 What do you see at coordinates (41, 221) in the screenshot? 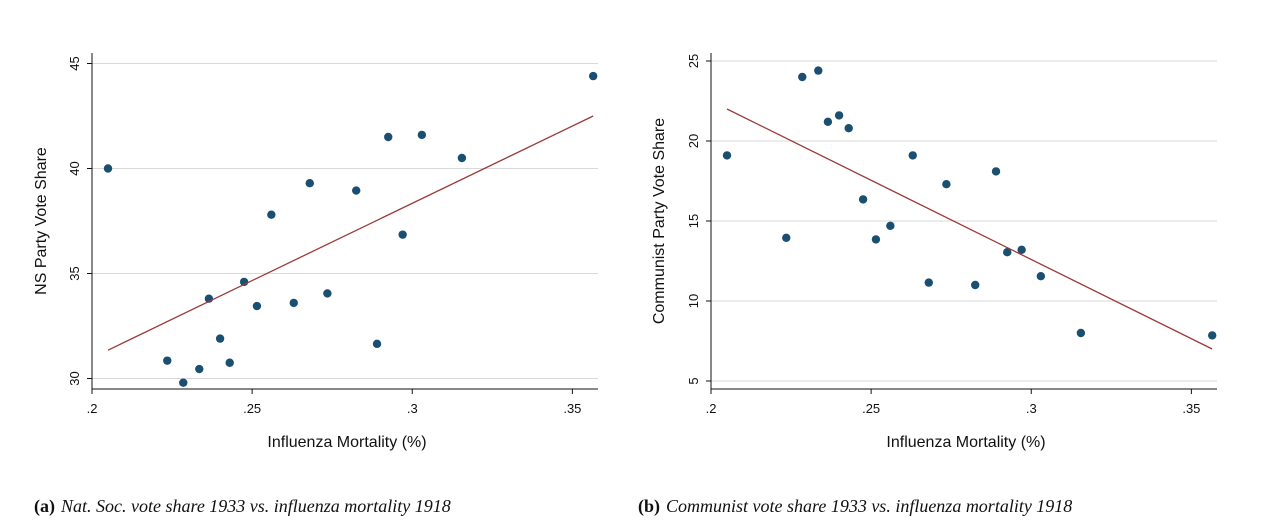
I see `y-axis-title-a: NS Party Vote Share` at bounding box center [41, 221].